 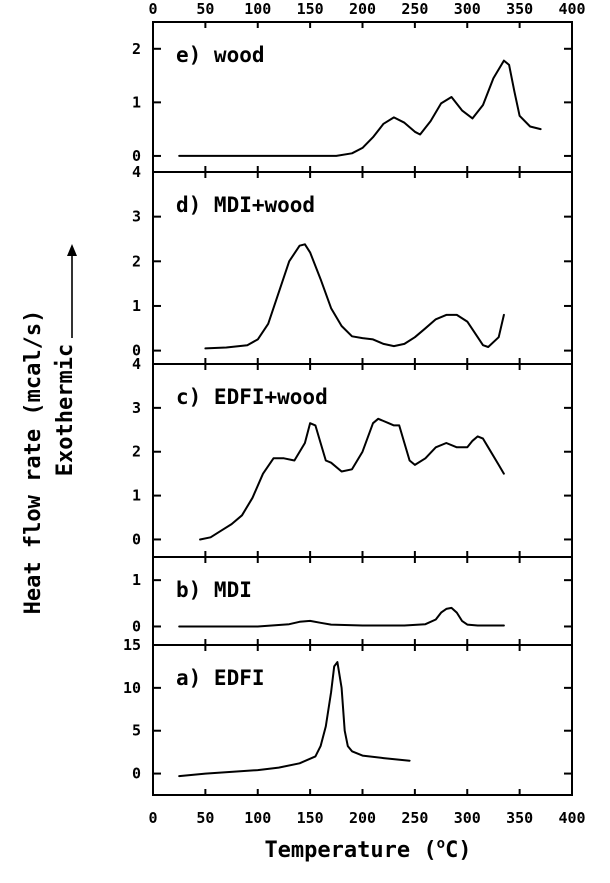 What do you see at coordinates (152, 818) in the screenshot?
I see `x-tick-label-bottom: 0` at bounding box center [152, 818].